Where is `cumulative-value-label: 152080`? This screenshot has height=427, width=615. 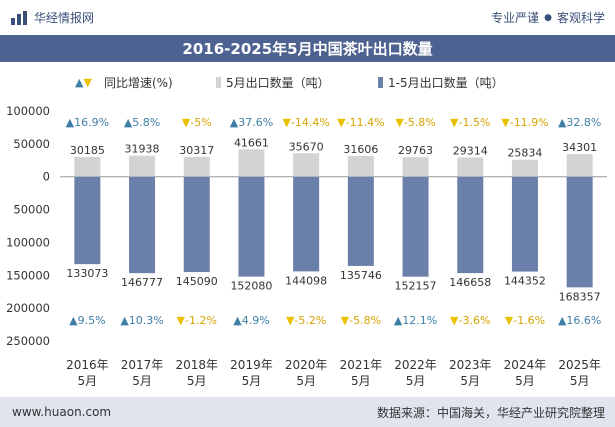
cumulative-value-label: 152080 is located at coordinates (251, 286).